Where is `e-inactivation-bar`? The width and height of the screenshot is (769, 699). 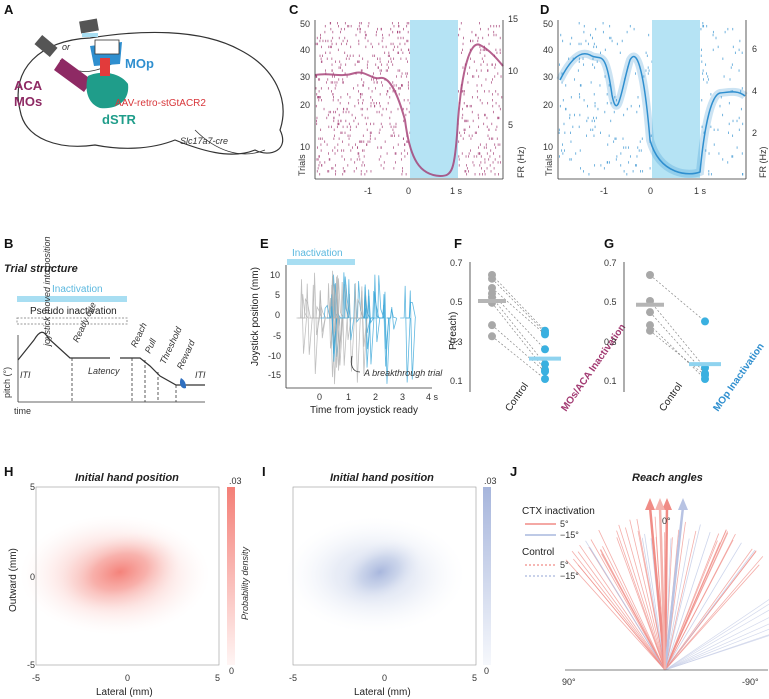 e-inactivation-bar is located at coordinates (321, 262).